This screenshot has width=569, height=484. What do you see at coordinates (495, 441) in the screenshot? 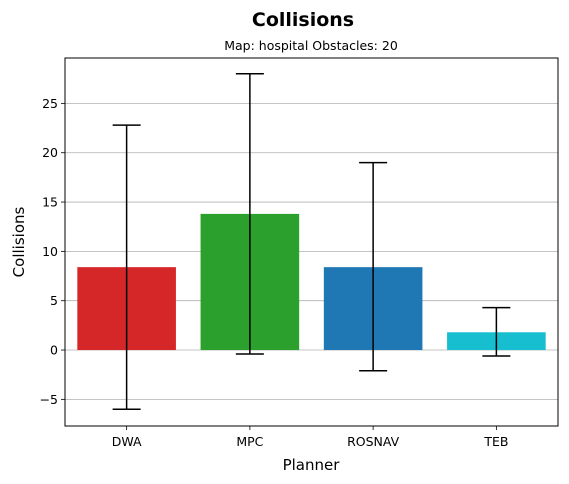
I see `x-tick-label: TEB` at bounding box center [495, 441].